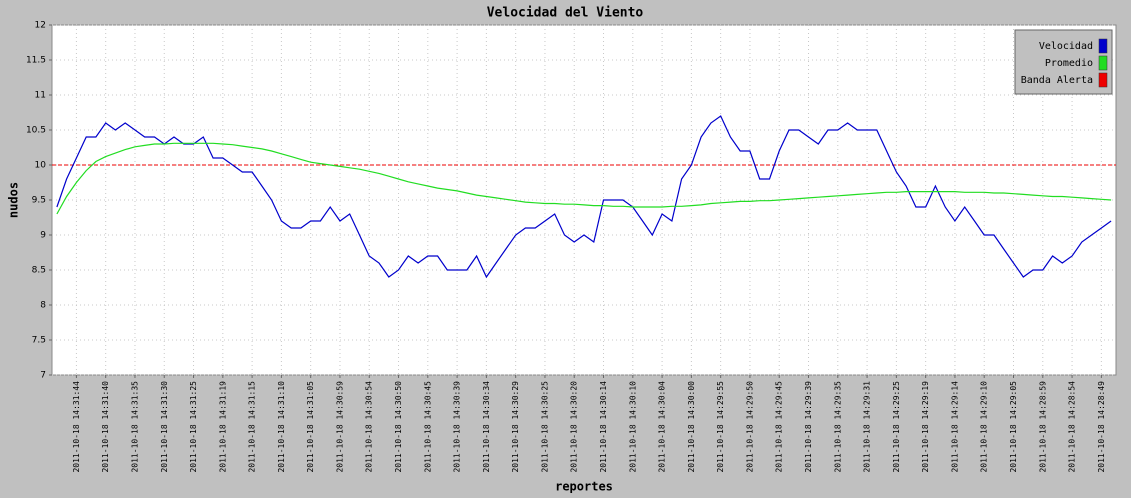 The height and width of the screenshot is (498, 1131). I want to click on y-tick-label: 9.5, so click(39, 201).